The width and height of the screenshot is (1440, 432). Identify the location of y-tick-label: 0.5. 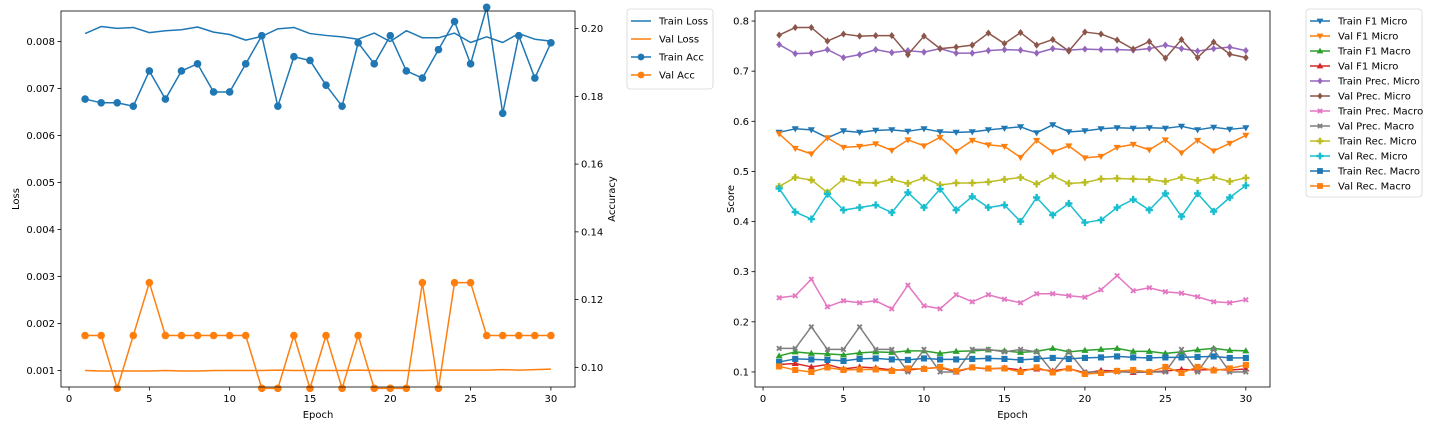
(741, 172).